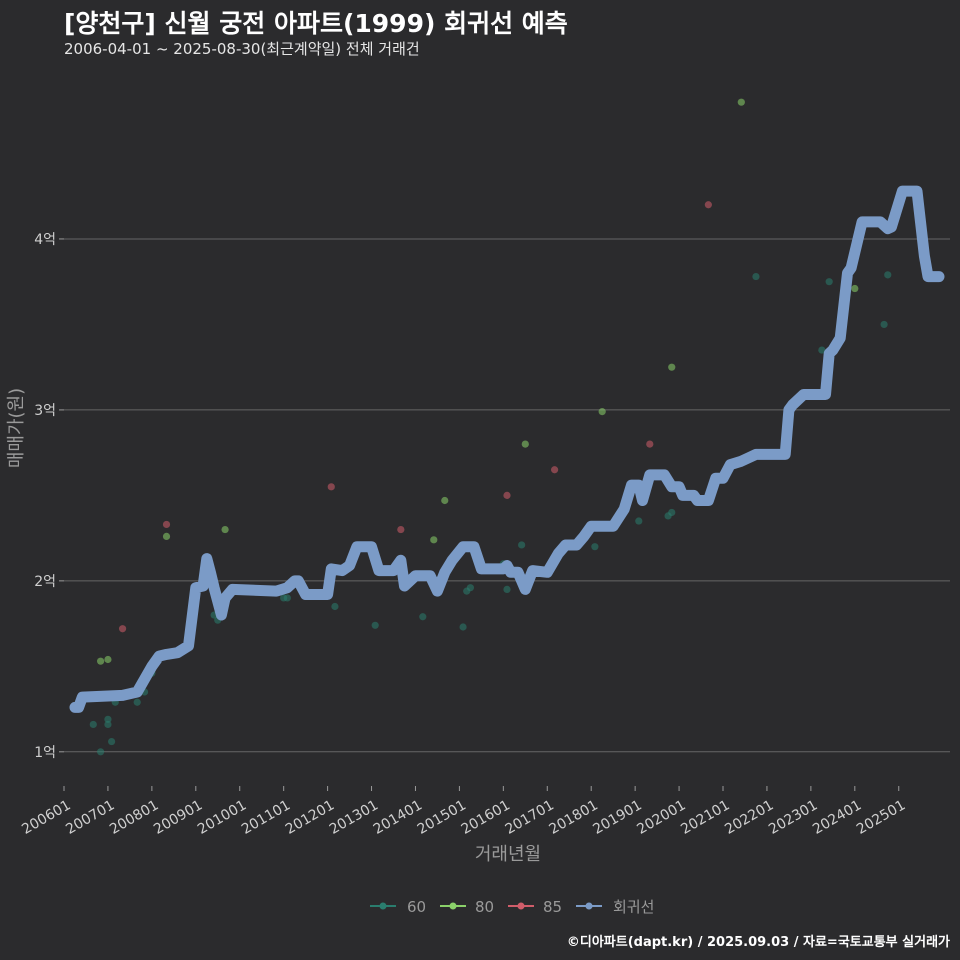 The width and height of the screenshot is (960, 960). What do you see at coordinates (508, 854) in the screenshot?
I see `x-axis-title: 거래년월` at bounding box center [508, 854].